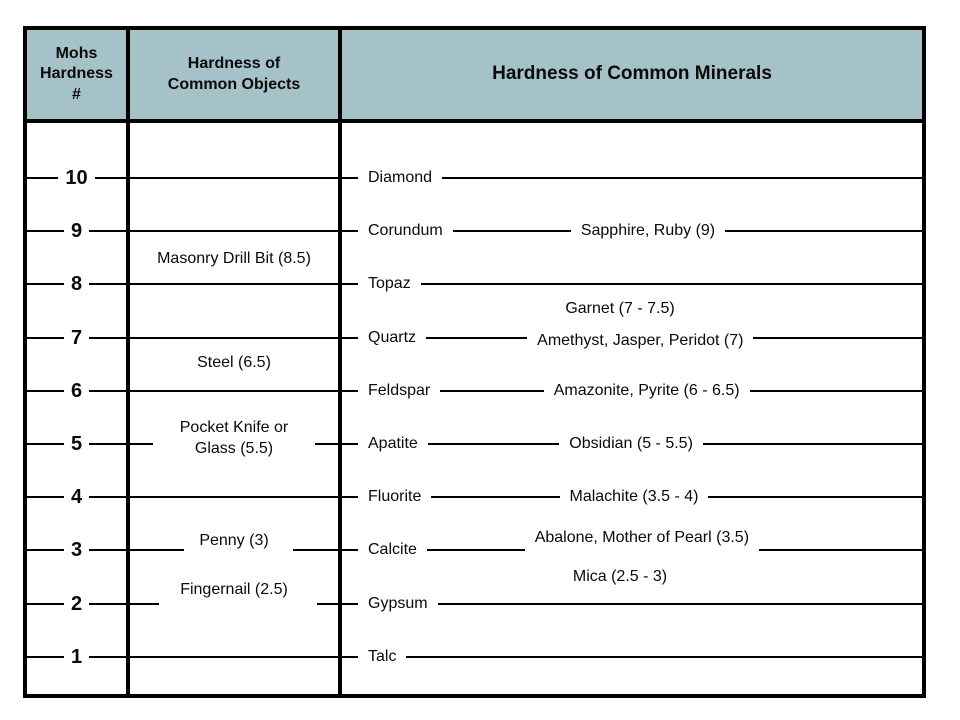 Image resolution: width=960 pixels, height=720 pixels. Describe the element at coordinates (234, 258) in the screenshot. I see `object-label: Masonry Drill Bit (8.5)` at that location.